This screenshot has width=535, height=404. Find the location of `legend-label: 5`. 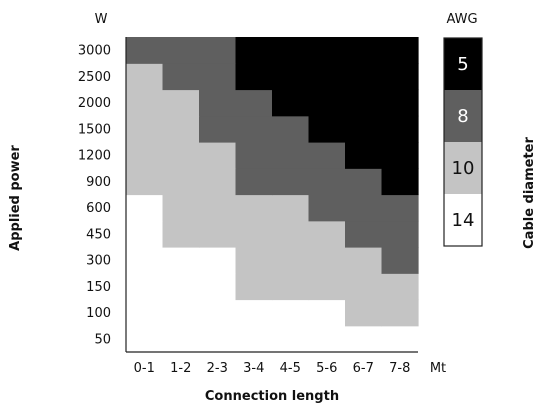

legend-label: 5 is located at coordinates (462, 64).